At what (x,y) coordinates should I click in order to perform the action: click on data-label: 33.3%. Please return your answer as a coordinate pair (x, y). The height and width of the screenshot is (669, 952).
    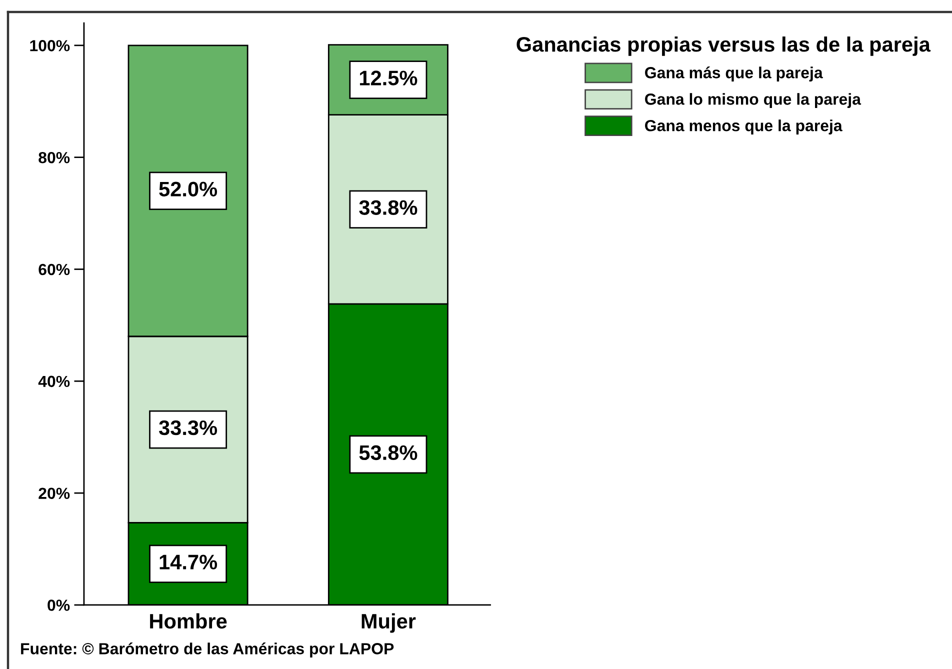
    Looking at the image, I should click on (188, 428).